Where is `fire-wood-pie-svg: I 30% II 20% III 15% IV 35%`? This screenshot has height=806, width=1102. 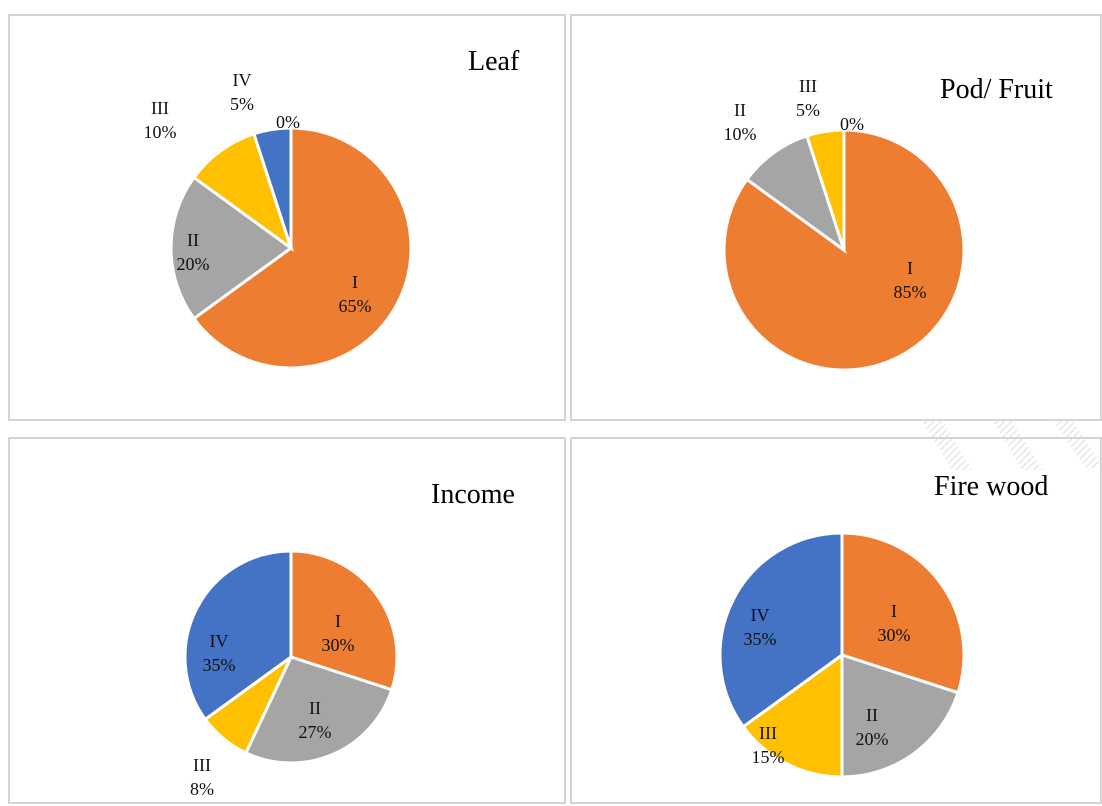
fire-wood-pie-svg: I 30% II 20% III 15% IV 35% is located at coordinates (842, 655).